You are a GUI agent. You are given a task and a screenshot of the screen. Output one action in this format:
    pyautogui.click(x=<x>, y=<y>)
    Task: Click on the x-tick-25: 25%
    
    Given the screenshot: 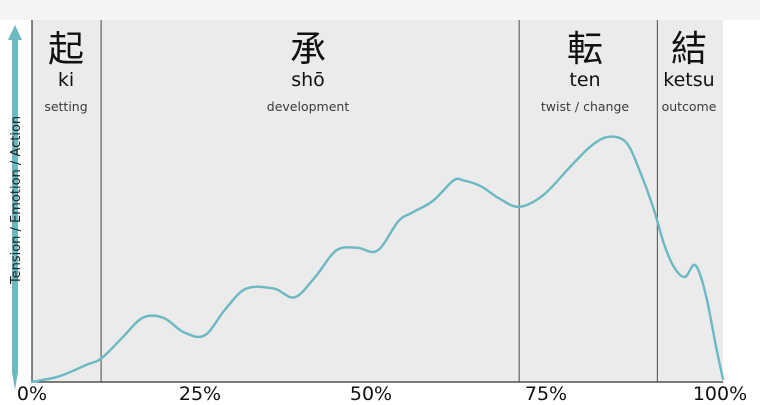 What is the action you would take?
    pyautogui.click(x=200, y=394)
    